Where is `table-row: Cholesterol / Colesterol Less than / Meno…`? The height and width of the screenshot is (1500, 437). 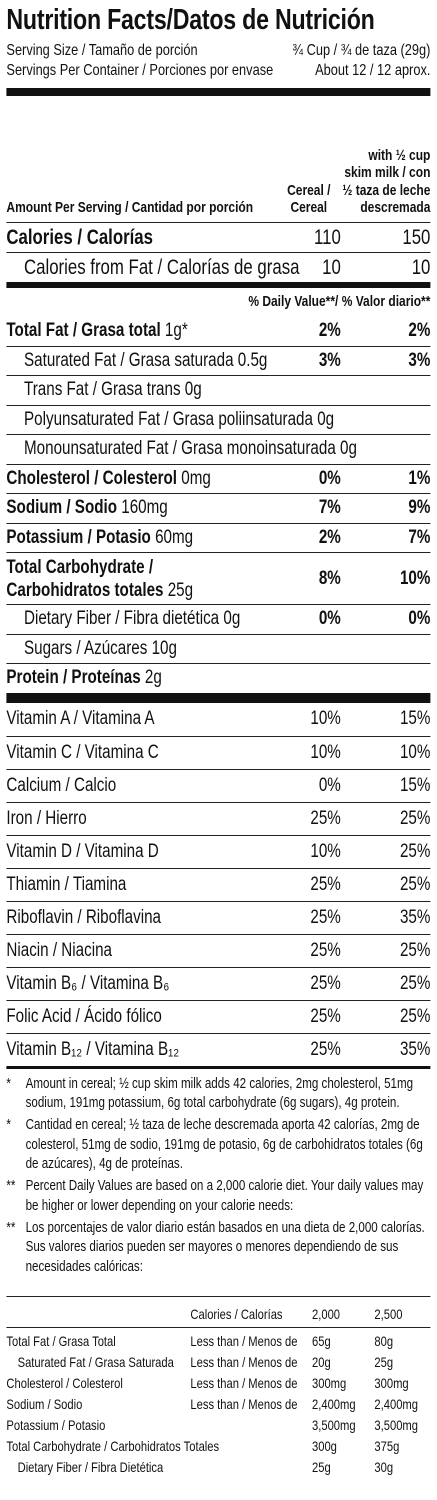 table-row: Cholesterol / Colesterol Less than / Meno… is located at coordinates (218, 1383).